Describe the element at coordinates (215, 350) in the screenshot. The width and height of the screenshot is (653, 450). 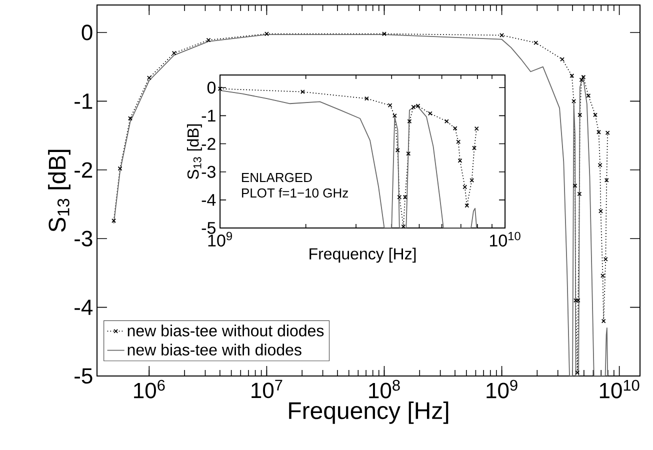
I see `legend-label: new bias-tee with diodes` at that location.